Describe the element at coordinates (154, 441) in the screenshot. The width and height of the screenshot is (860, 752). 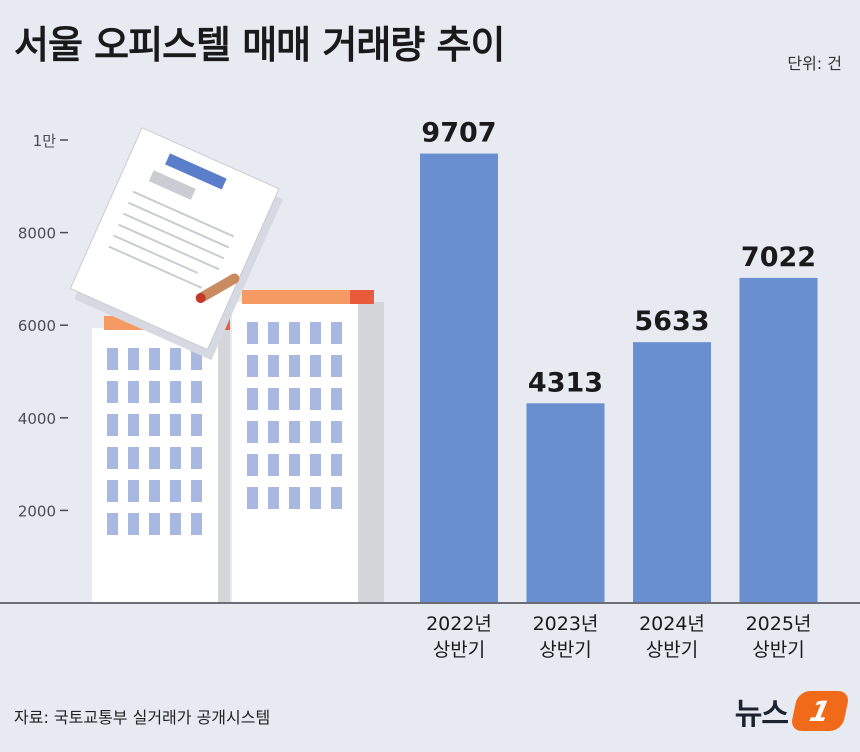
I see `left-building-windows` at that location.